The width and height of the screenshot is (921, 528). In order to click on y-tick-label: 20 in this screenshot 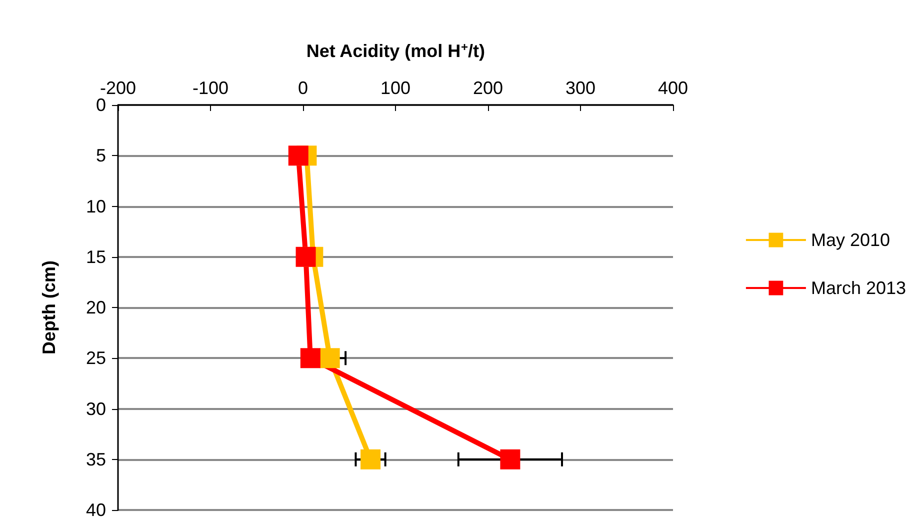, I will do `click(96, 308)`.